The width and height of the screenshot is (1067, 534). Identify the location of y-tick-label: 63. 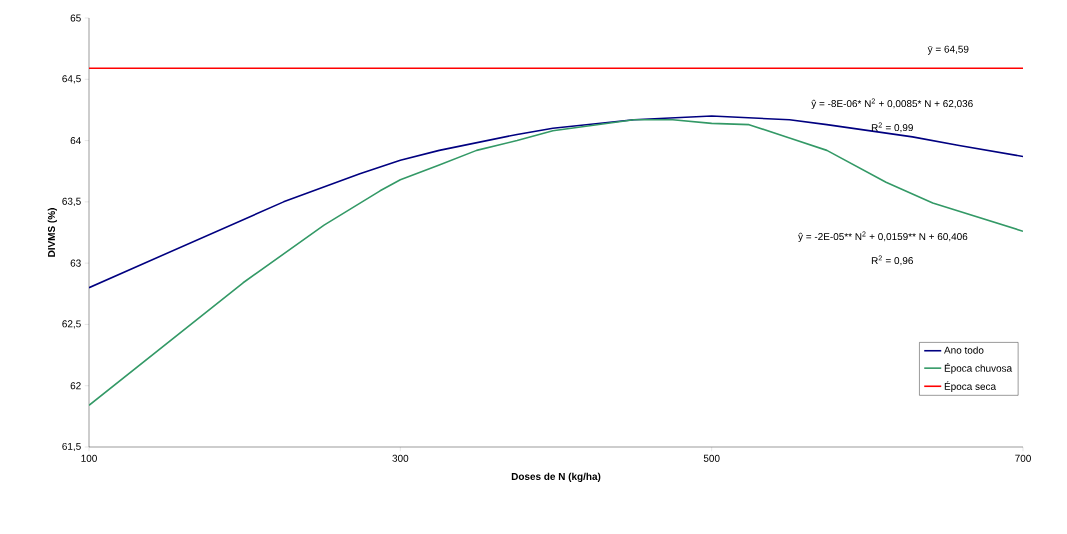
(75, 263).